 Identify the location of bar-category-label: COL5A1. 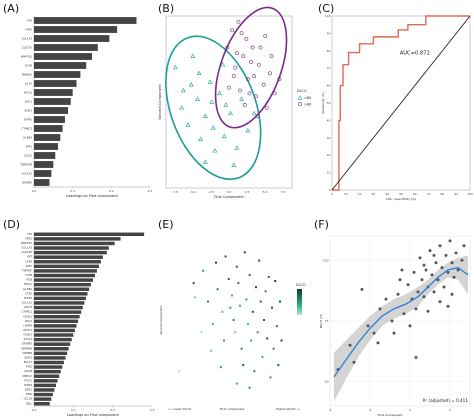
(27, 174).